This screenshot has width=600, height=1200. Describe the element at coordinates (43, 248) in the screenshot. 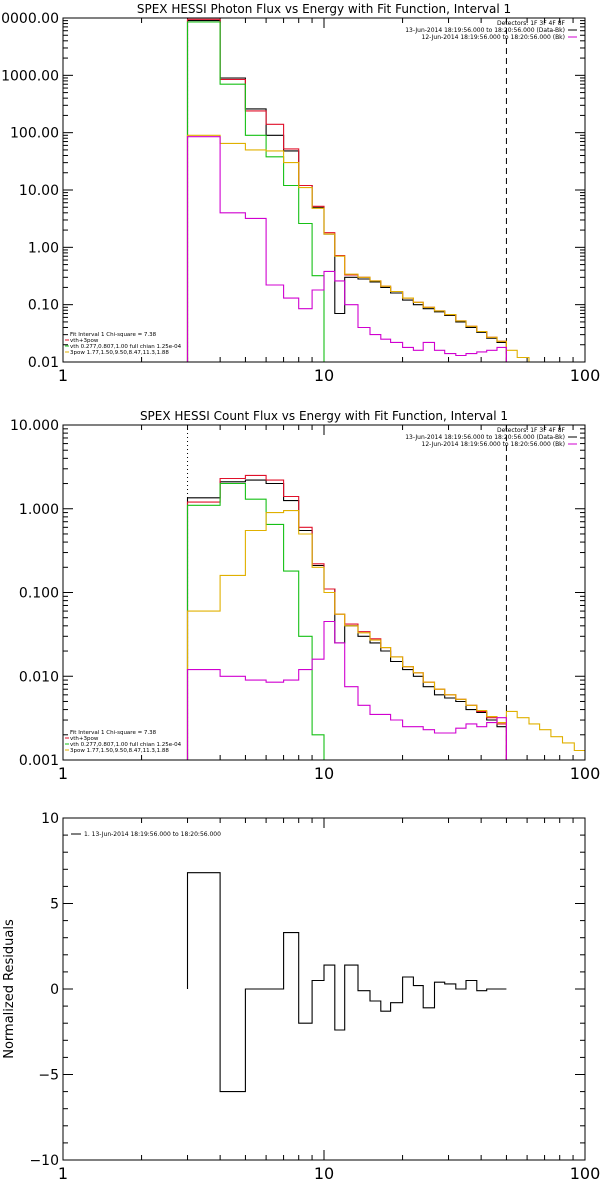

I see `y-tick-label: 1.00` at that location.